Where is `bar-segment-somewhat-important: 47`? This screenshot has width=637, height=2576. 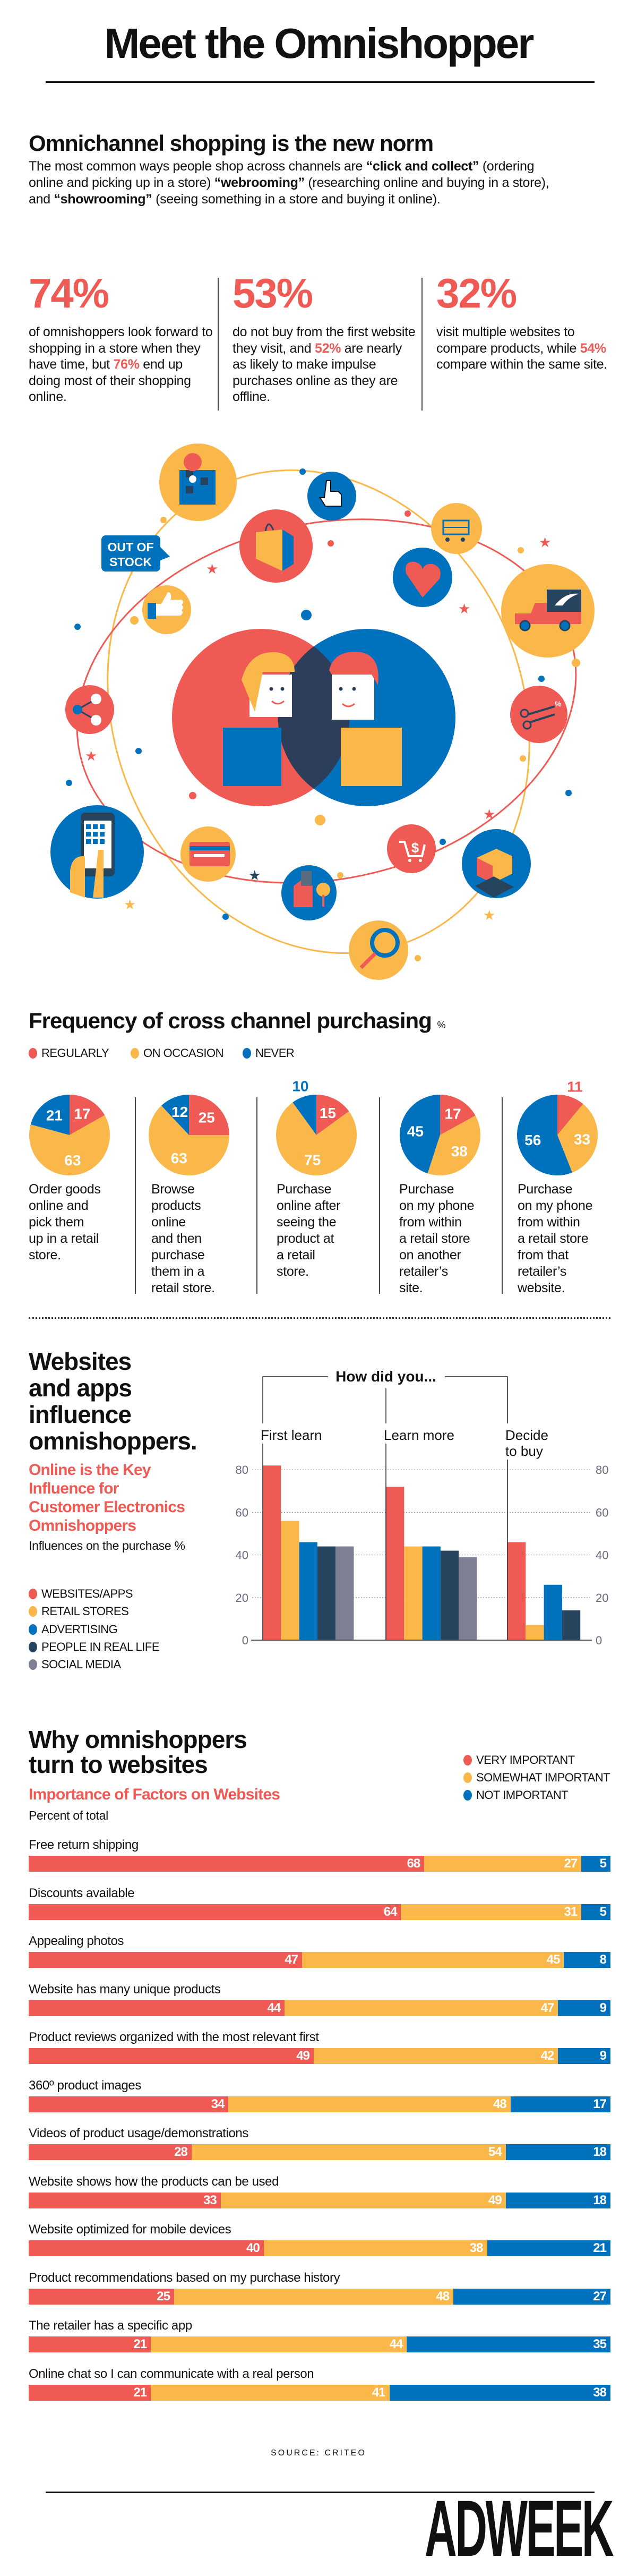
bar-segment-somewhat-important: 47 is located at coordinates (422, 2008).